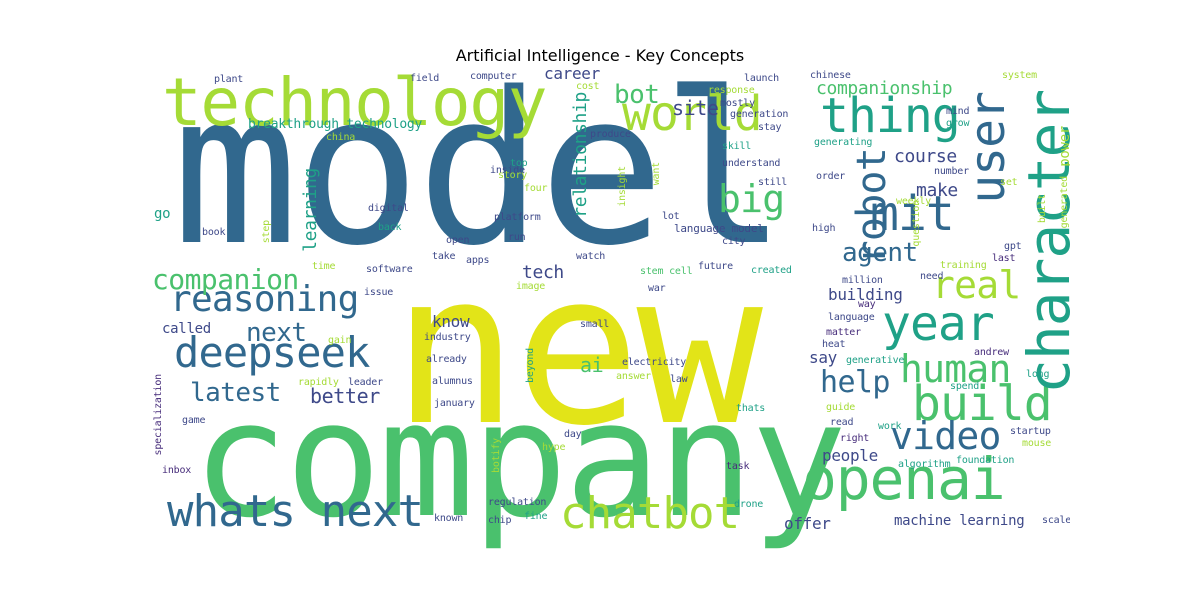 This screenshot has width=1200, height=600. What do you see at coordinates (588, 86) in the screenshot?
I see `word-cost: cost` at bounding box center [588, 86].